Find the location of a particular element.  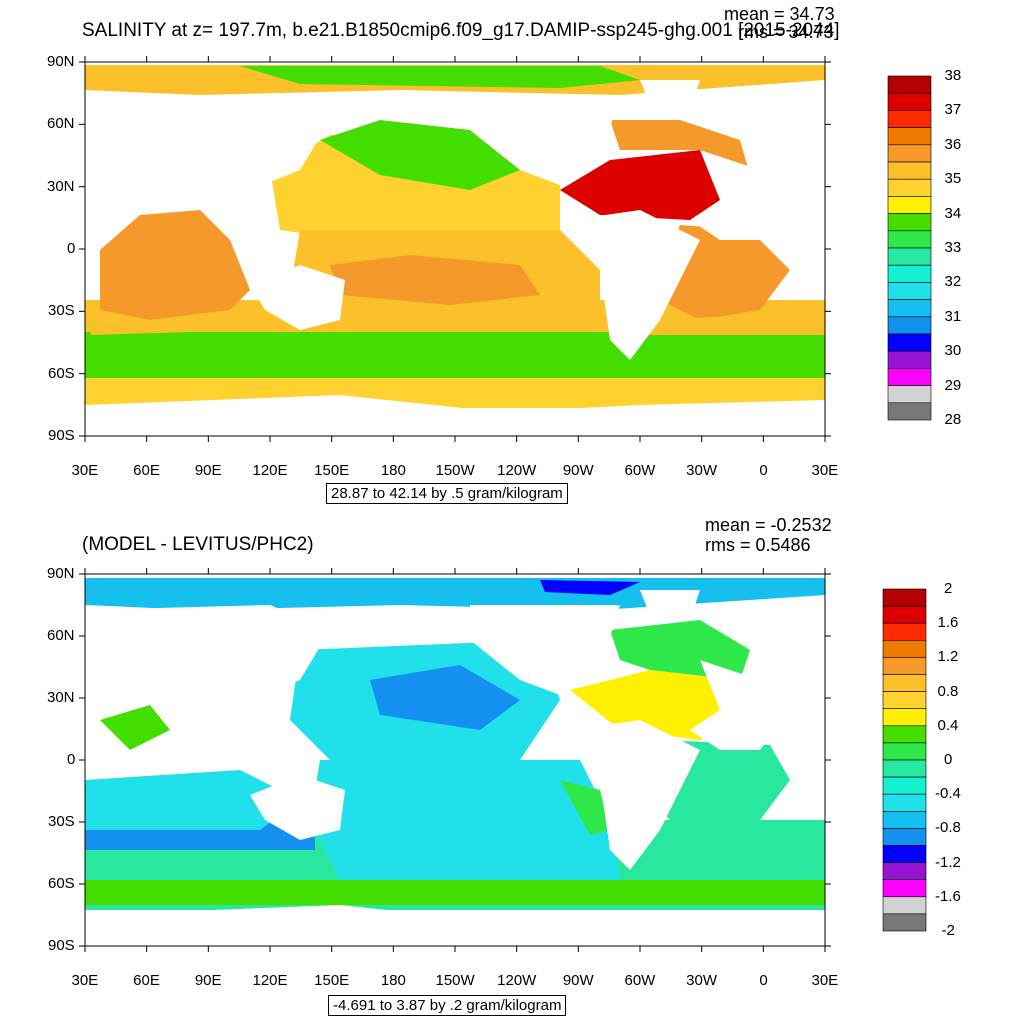

bottom-lat-label-6: 90S is located at coordinates (61, 945).